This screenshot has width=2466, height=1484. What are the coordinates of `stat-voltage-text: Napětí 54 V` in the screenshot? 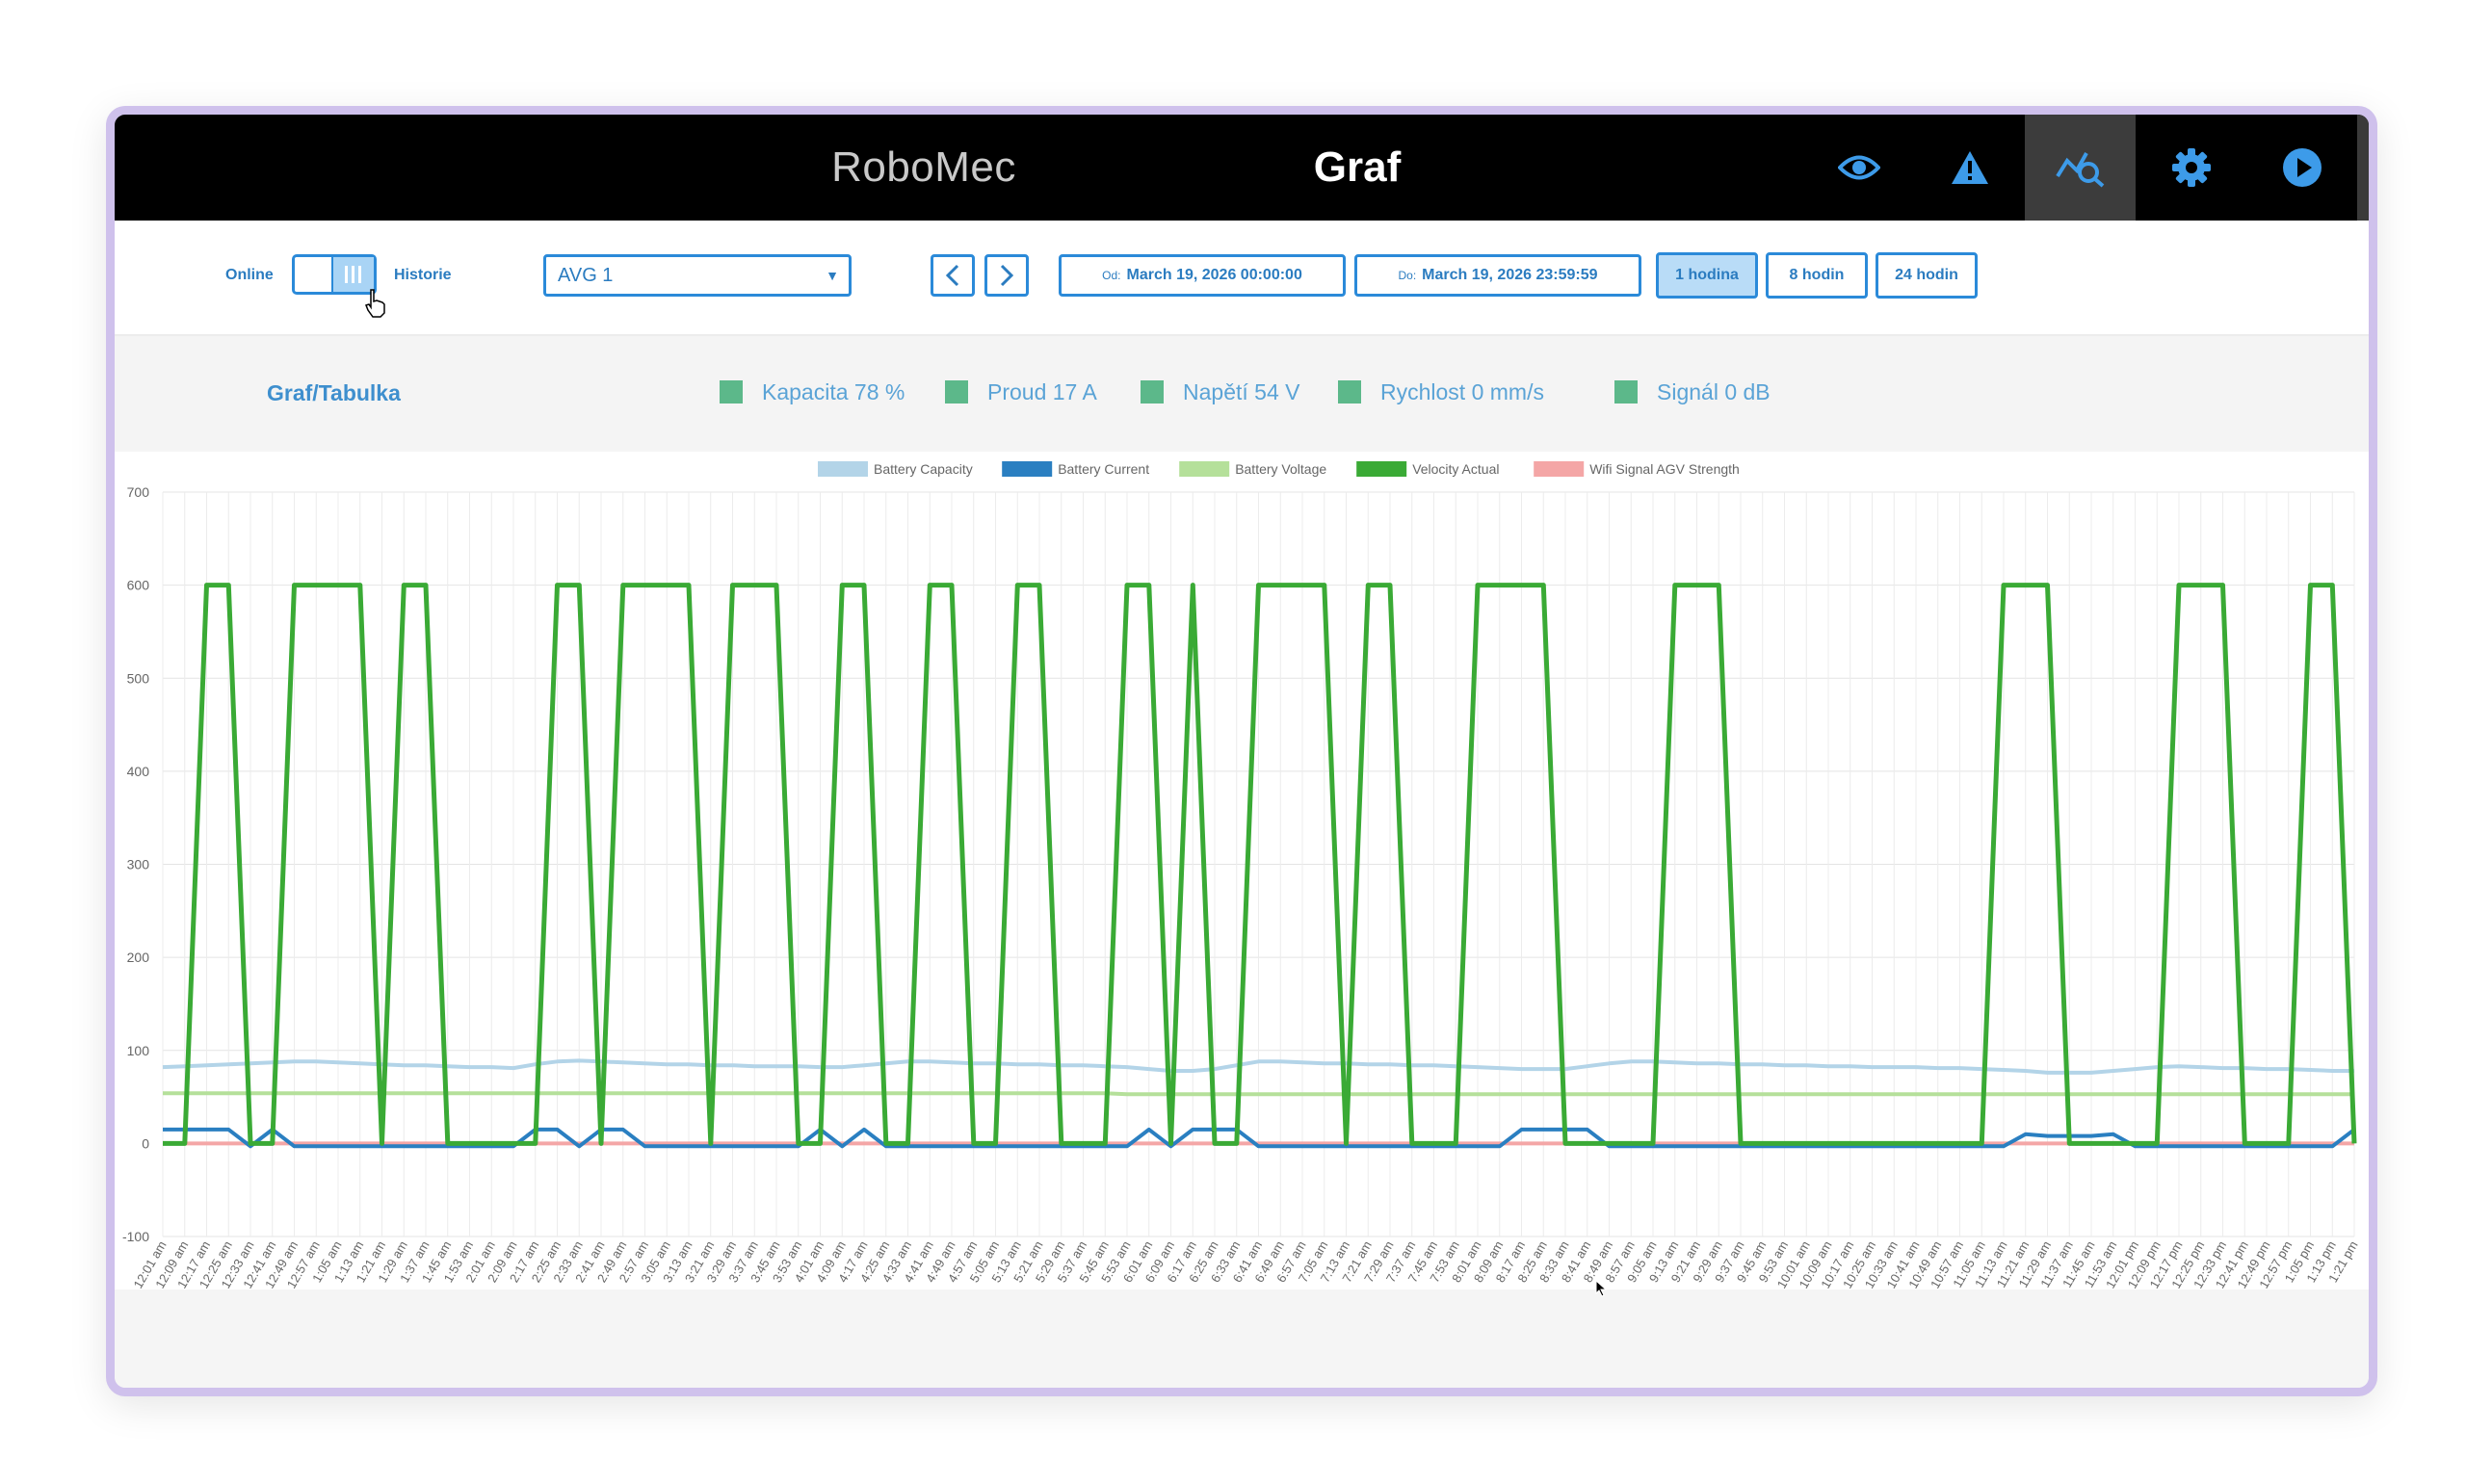 It's located at (1241, 391).